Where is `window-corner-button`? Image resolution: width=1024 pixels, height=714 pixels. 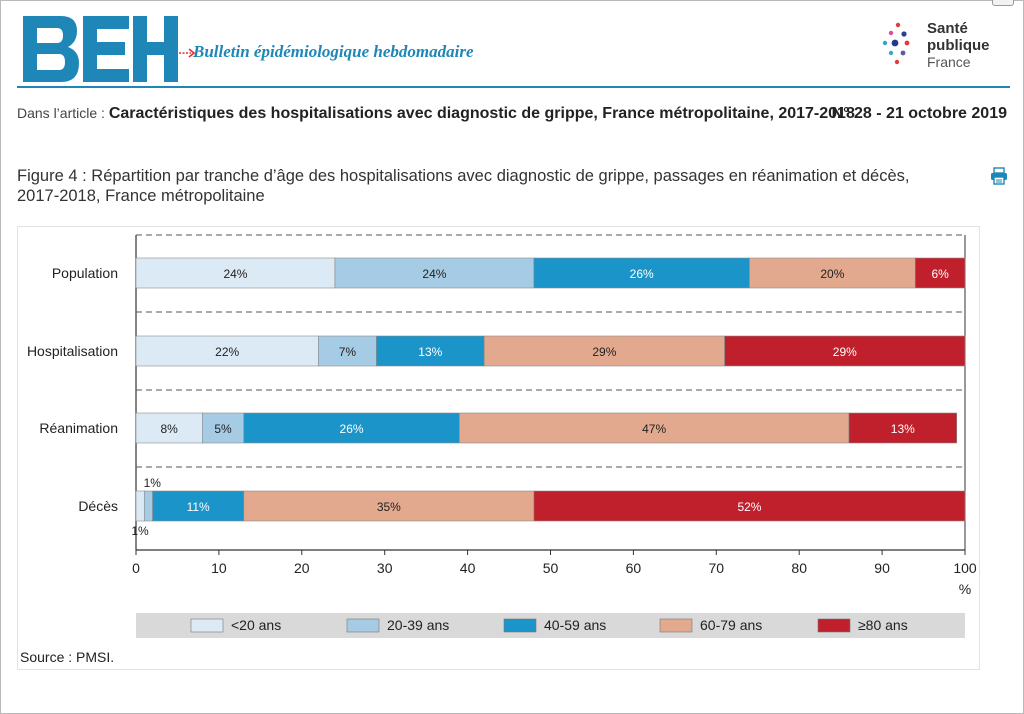 window-corner-button is located at coordinates (1003, 3).